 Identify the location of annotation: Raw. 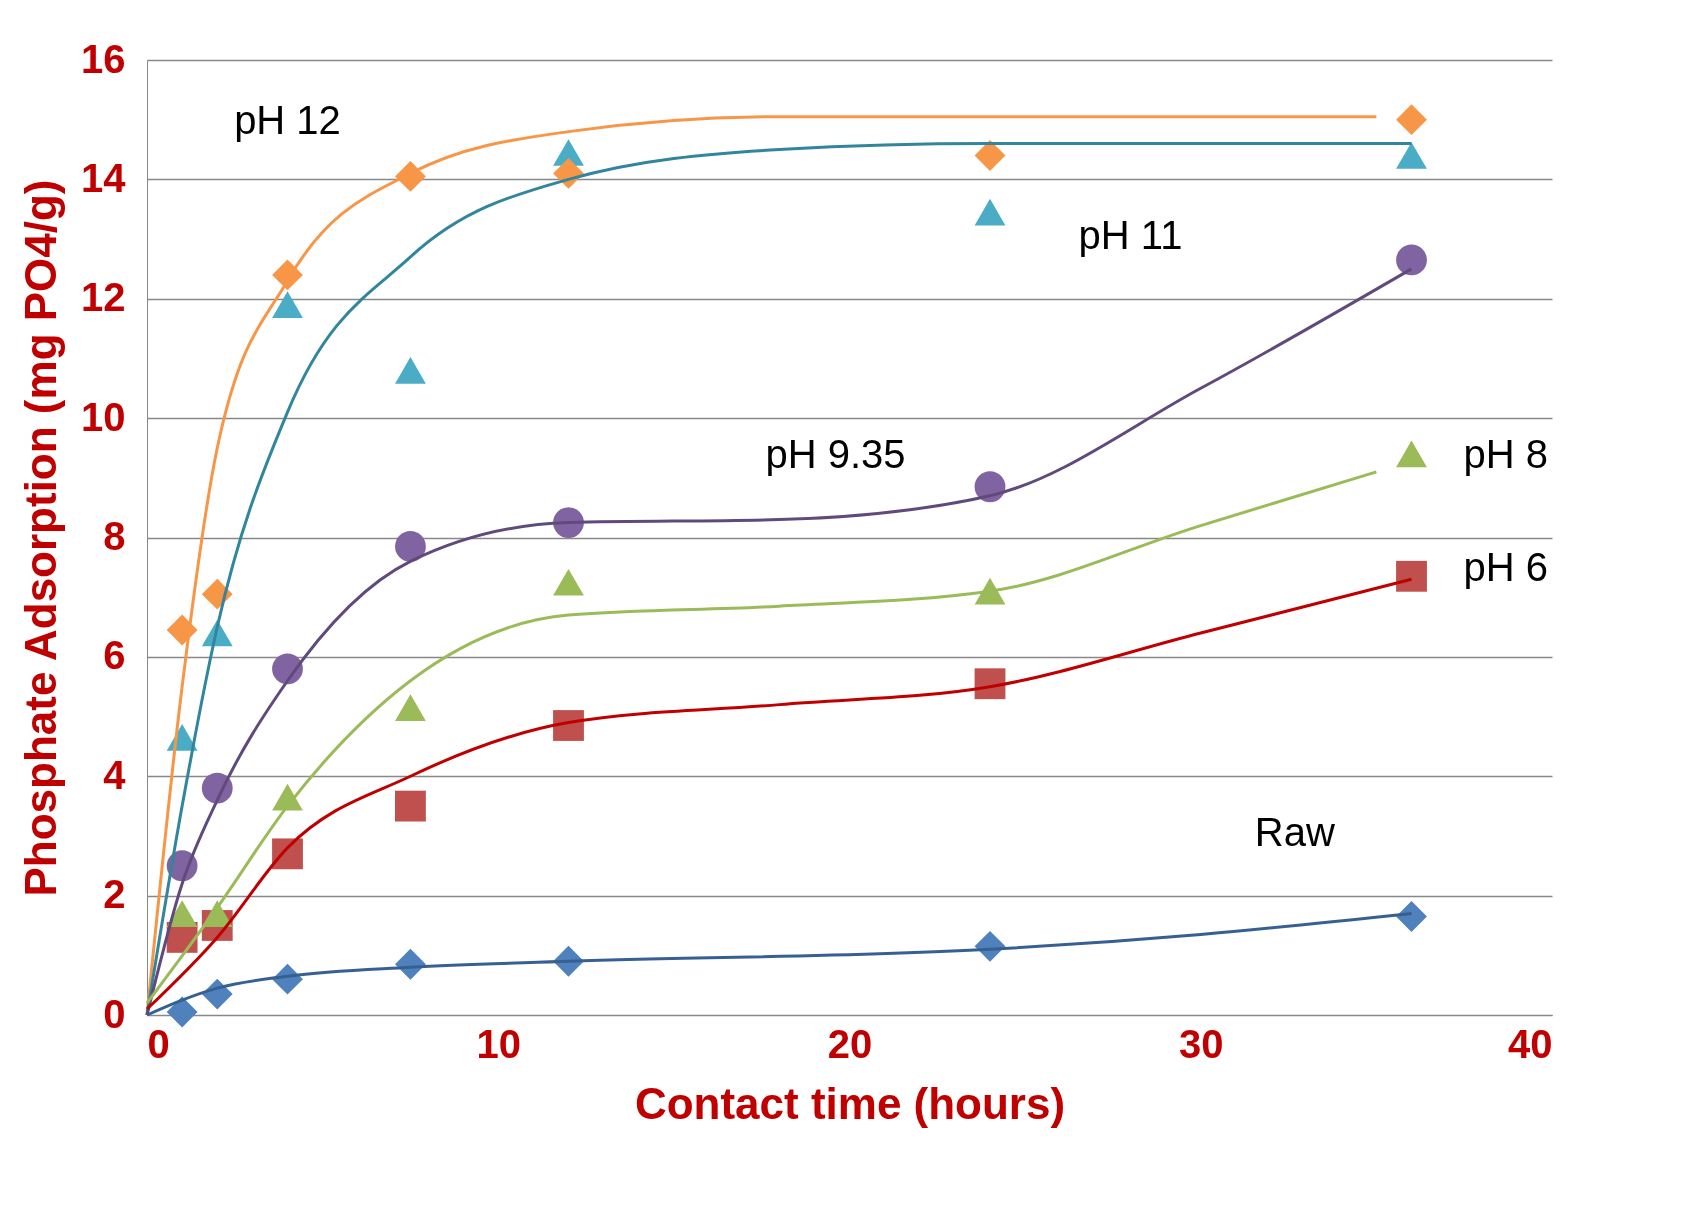
(1294, 831).